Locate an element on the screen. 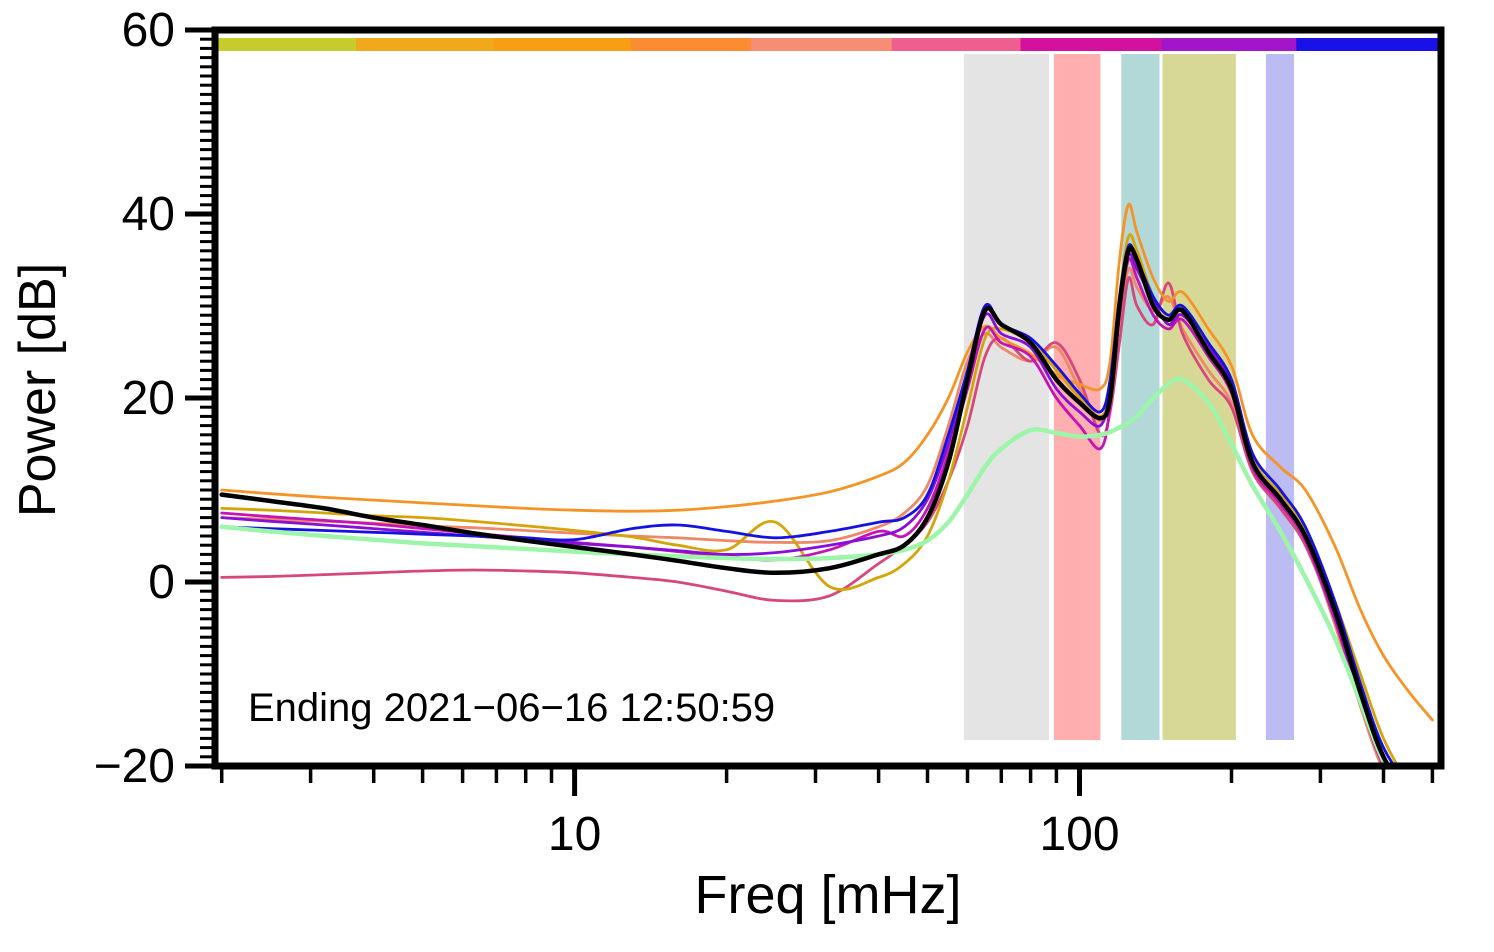  x-axis-label: Freq [mHz] is located at coordinates (828, 895).